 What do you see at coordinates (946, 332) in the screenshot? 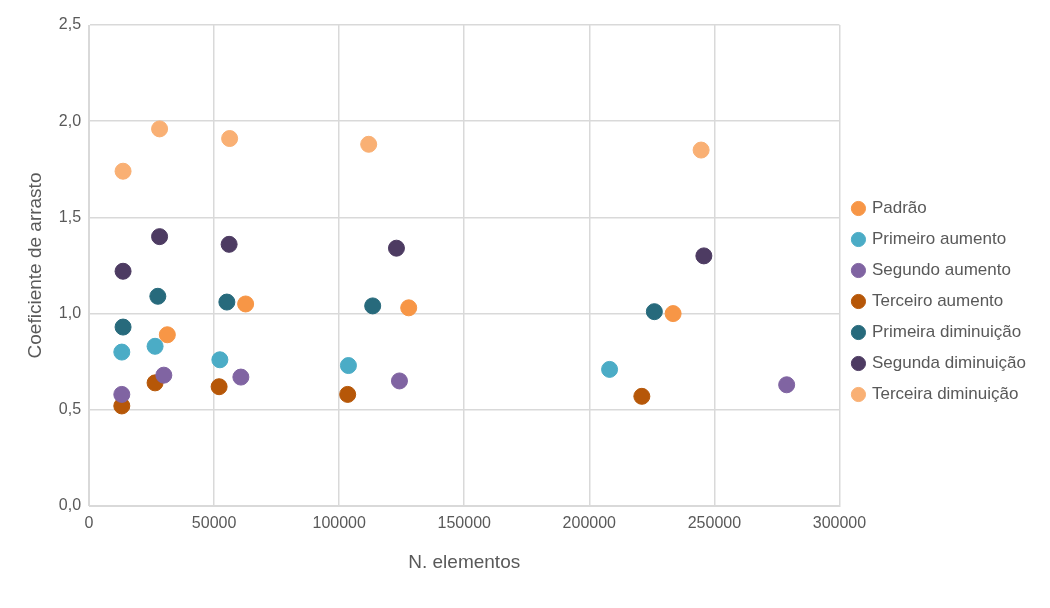
I see `legend-label: Primeira diminuição` at bounding box center [946, 332].